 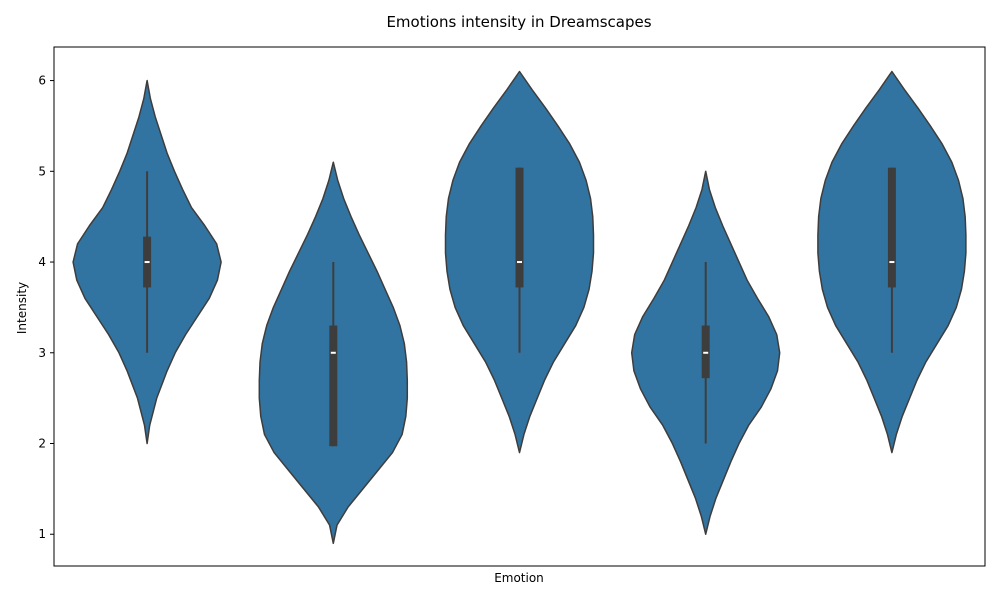 What do you see at coordinates (518, 22) in the screenshot?
I see `chart-title: Emotions intensity in Dreamscapes` at bounding box center [518, 22].